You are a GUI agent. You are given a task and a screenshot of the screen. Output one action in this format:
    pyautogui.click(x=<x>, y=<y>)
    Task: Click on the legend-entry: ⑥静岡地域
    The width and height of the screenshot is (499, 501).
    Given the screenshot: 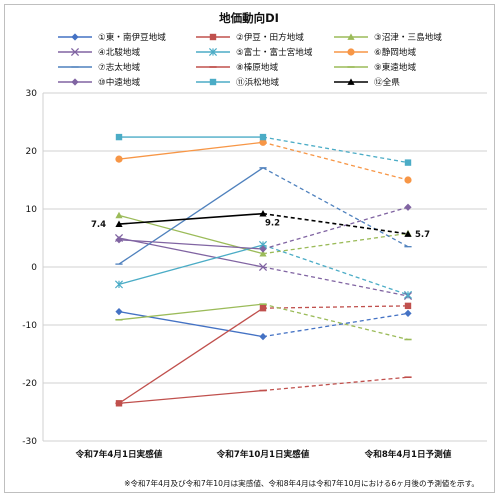 What is the action you would take?
    pyautogui.click(x=395, y=52)
    